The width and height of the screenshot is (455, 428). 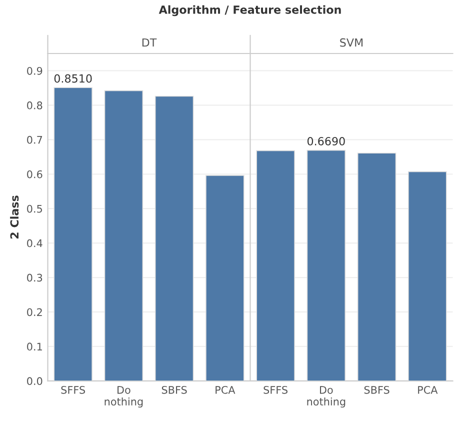 What do you see at coordinates (34, 105) in the screenshot?
I see `y-tick-label: 0.8` at bounding box center [34, 105].